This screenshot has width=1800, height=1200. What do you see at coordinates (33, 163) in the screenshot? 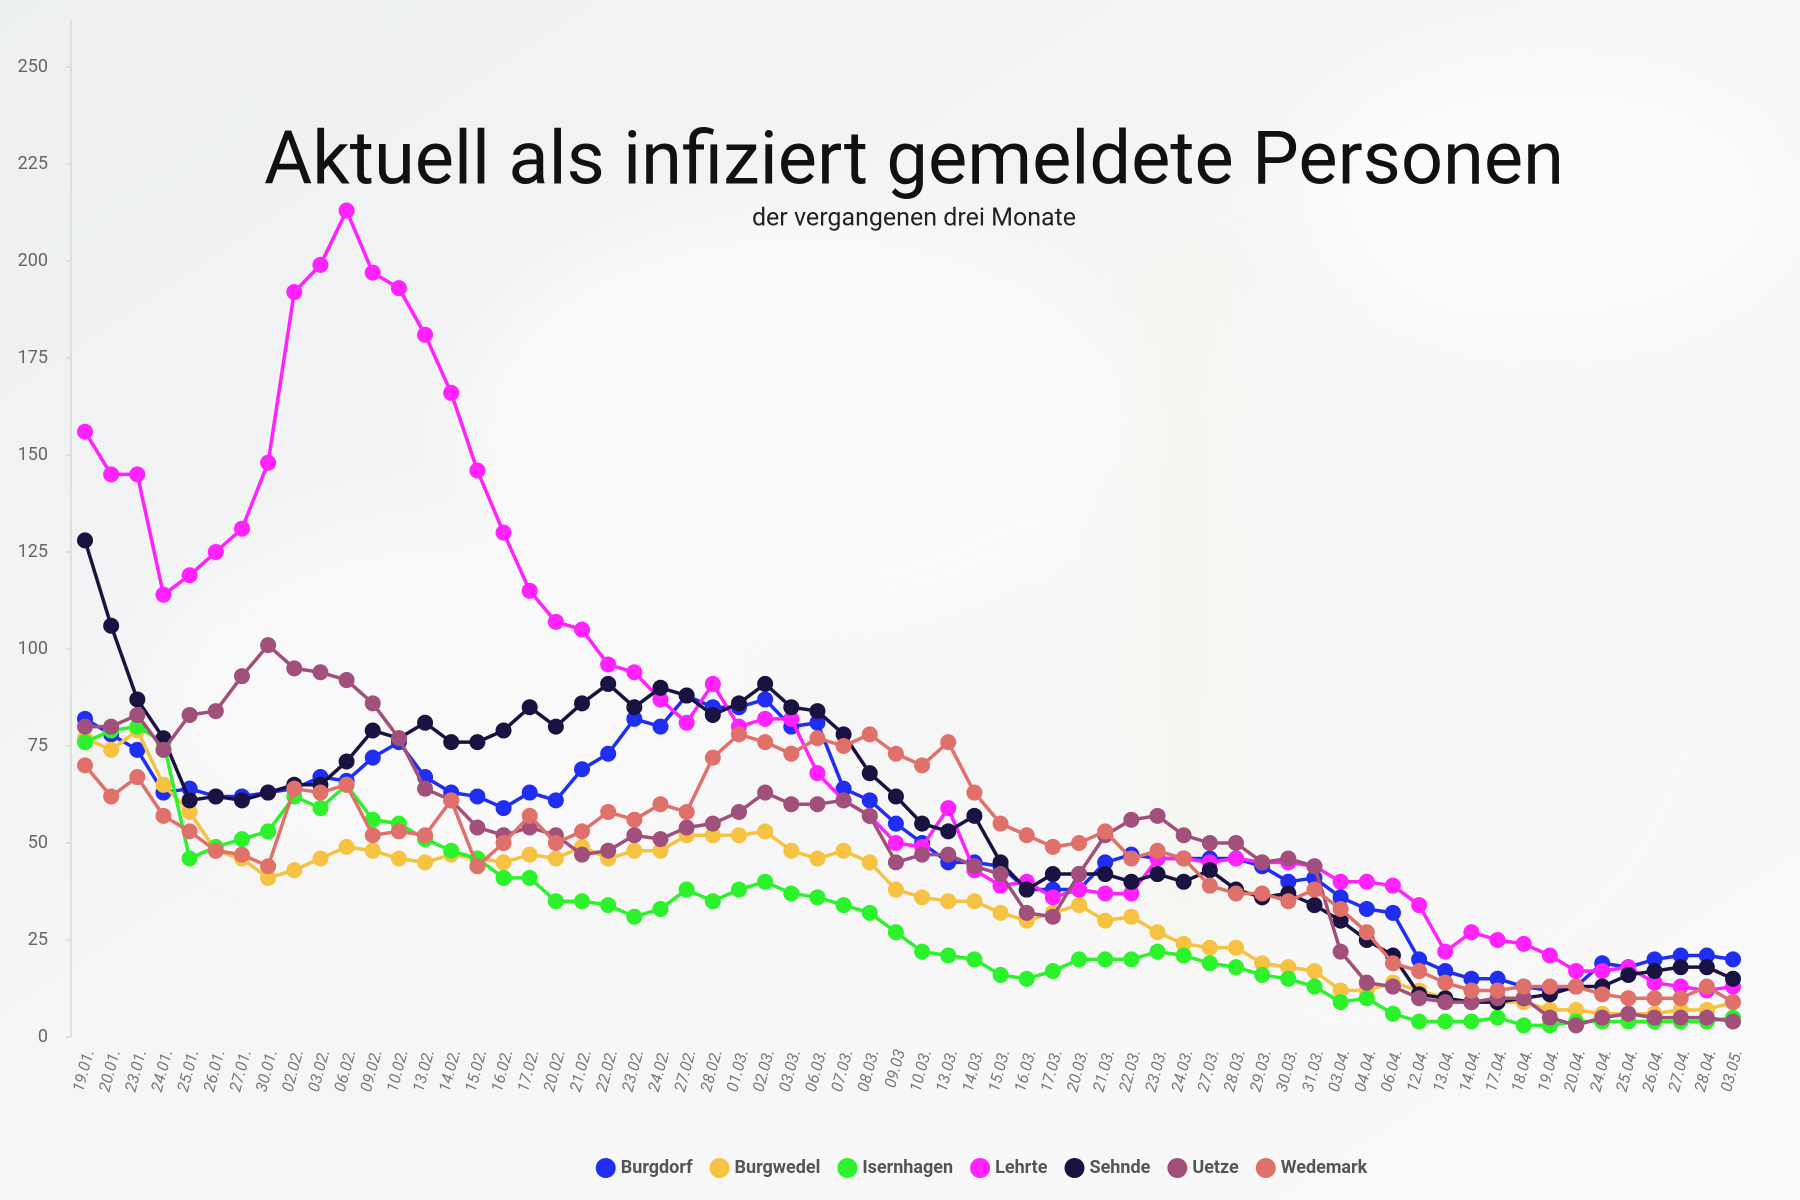
I see `y-tick-label: 225` at bounding box center [33, 163].